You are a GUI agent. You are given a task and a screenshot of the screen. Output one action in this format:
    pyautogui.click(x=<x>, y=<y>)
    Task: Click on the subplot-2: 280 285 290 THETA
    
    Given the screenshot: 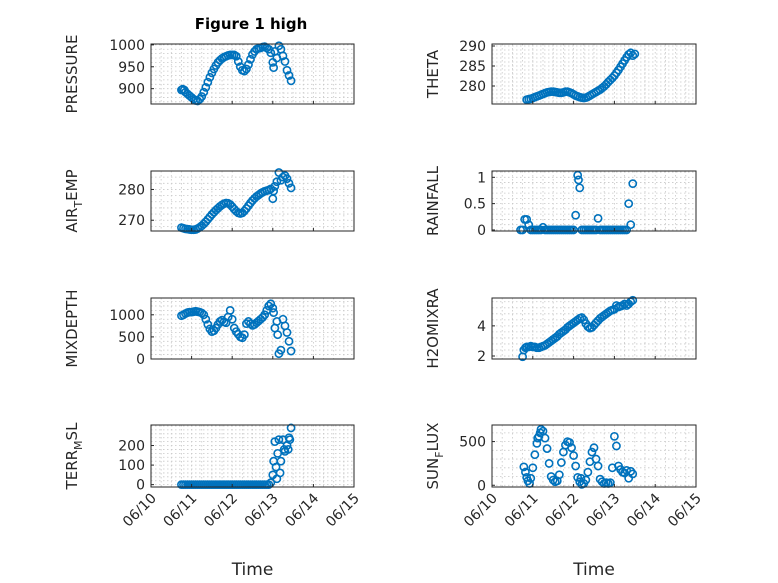 What is the action you would take?
    pyautogui.click(x=560, y=72)
    